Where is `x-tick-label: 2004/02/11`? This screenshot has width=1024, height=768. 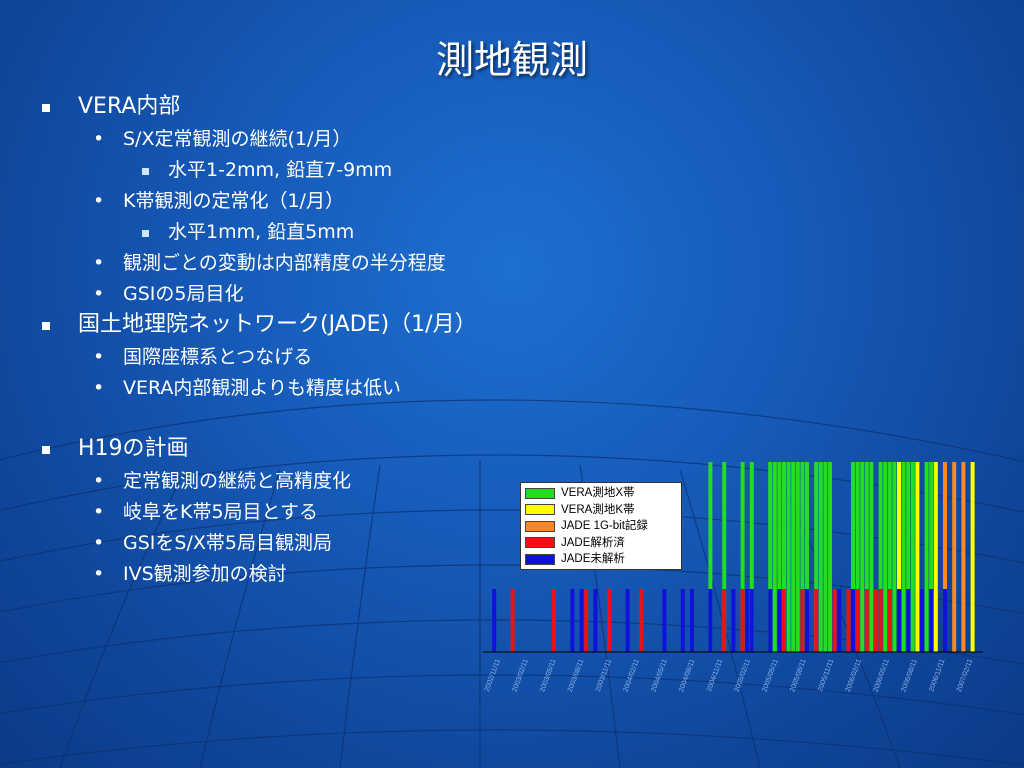 x-tick-label: 2004/02/11 is located at coordinates (631, 675).